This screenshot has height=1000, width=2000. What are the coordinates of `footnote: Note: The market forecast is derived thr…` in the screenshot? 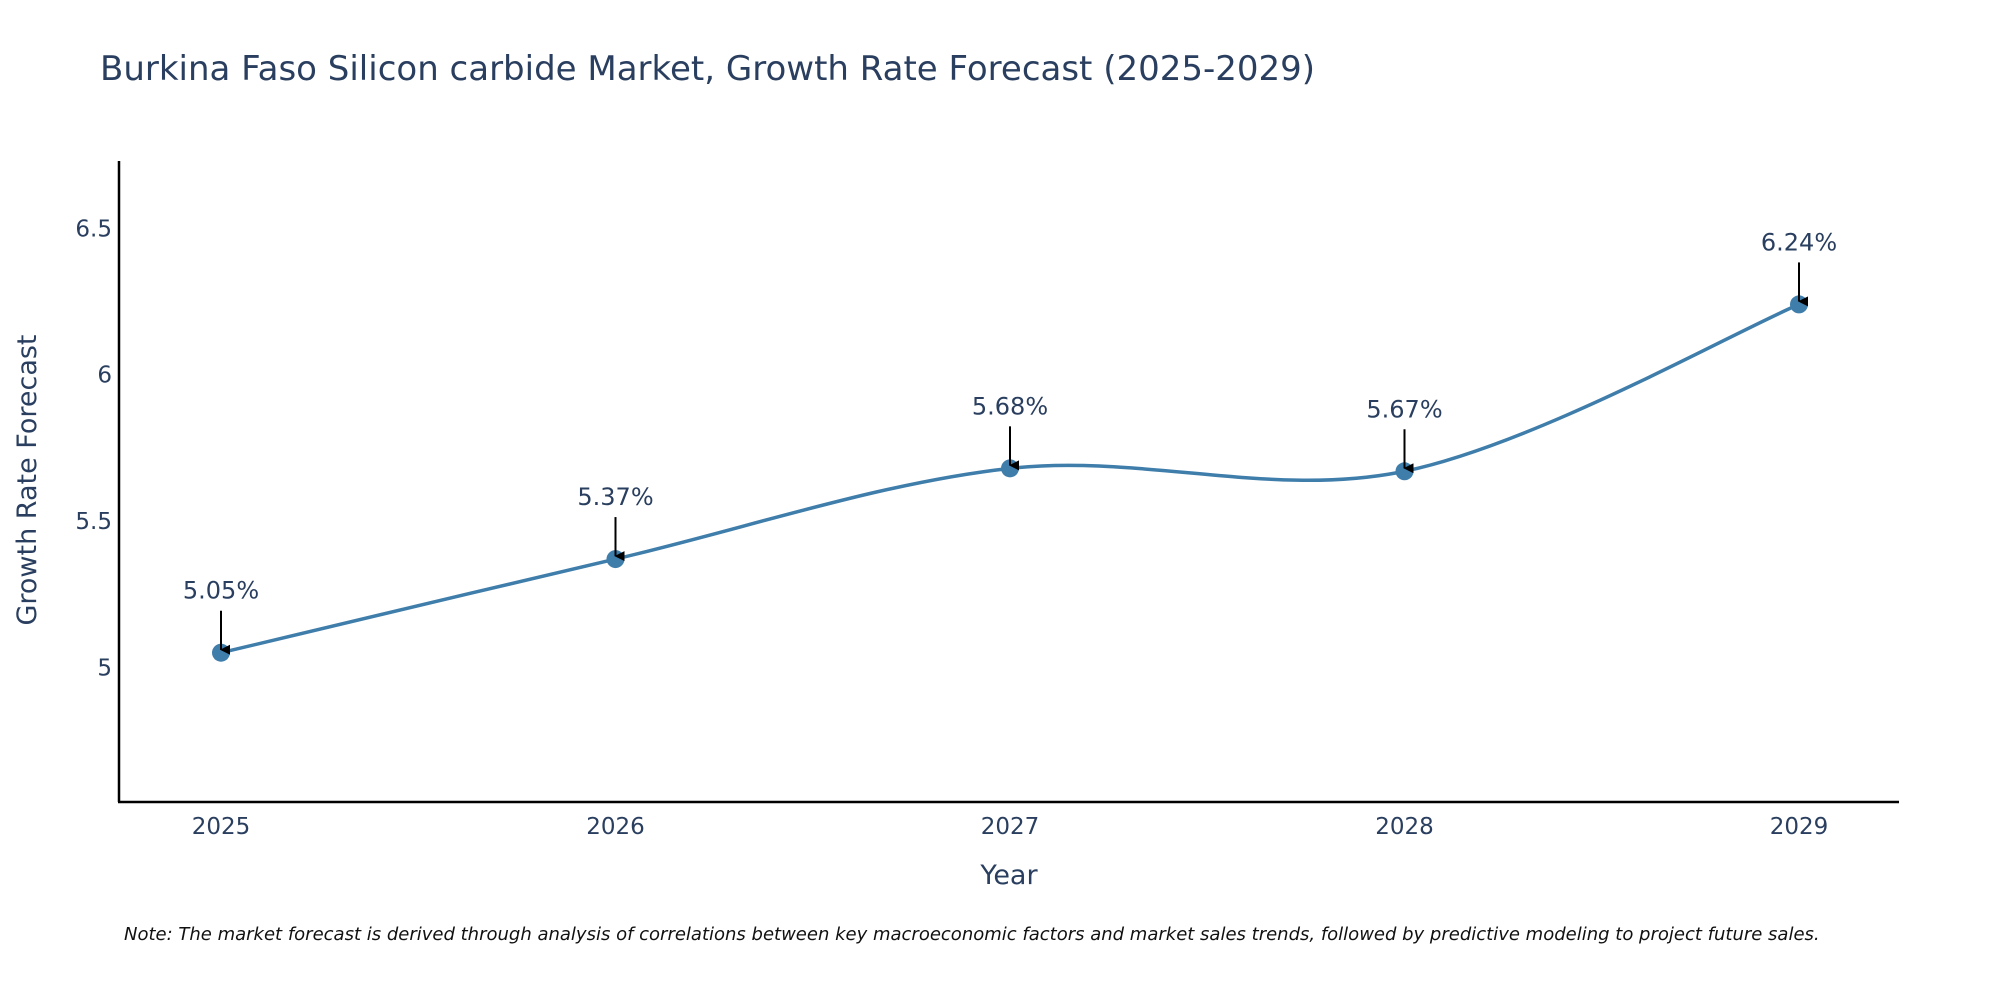 It's located at (972, 934).